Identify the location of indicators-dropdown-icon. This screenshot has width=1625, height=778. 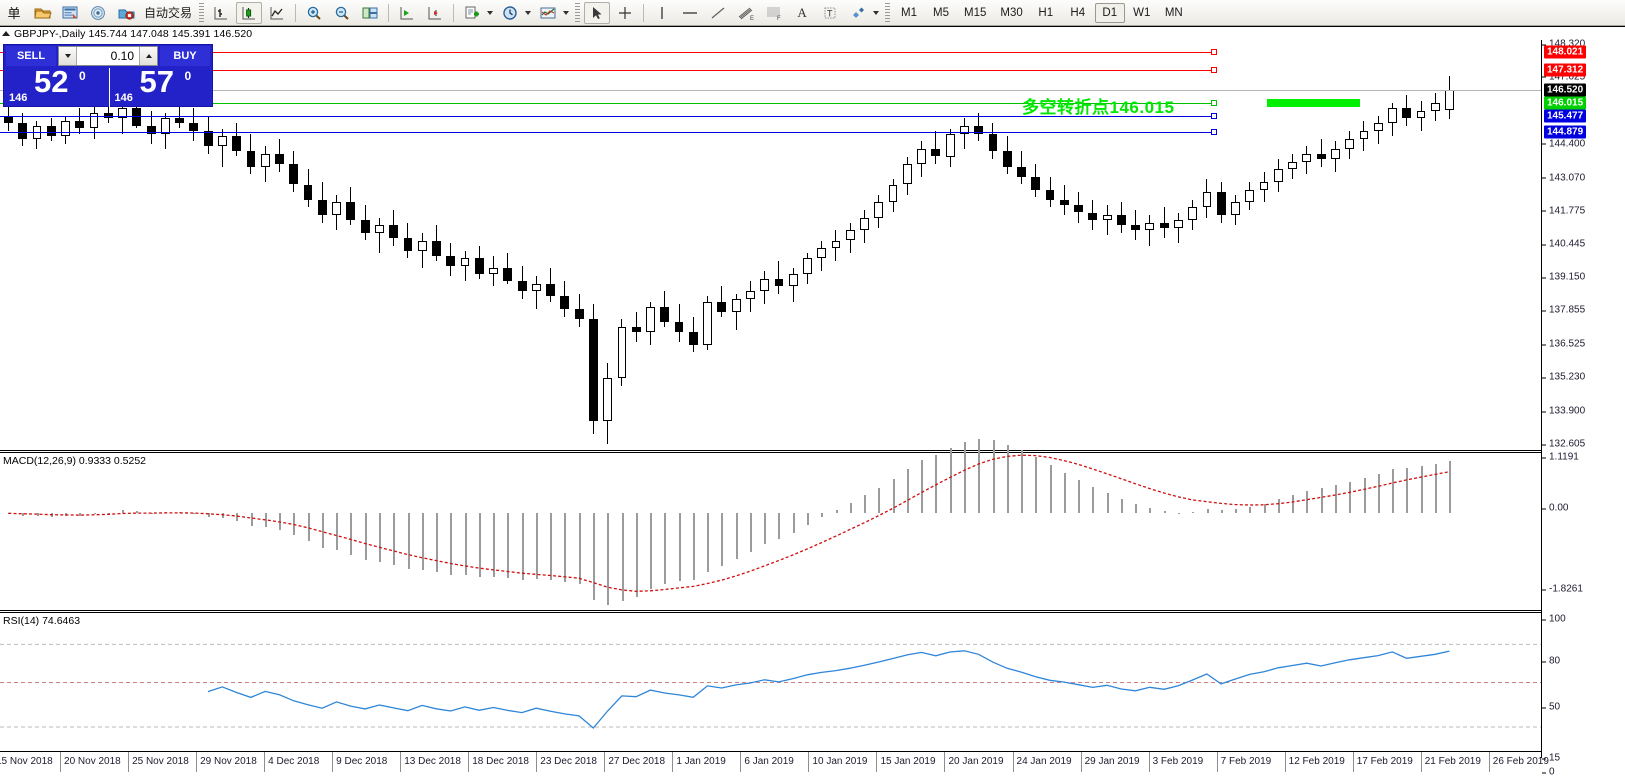
(566, 12).